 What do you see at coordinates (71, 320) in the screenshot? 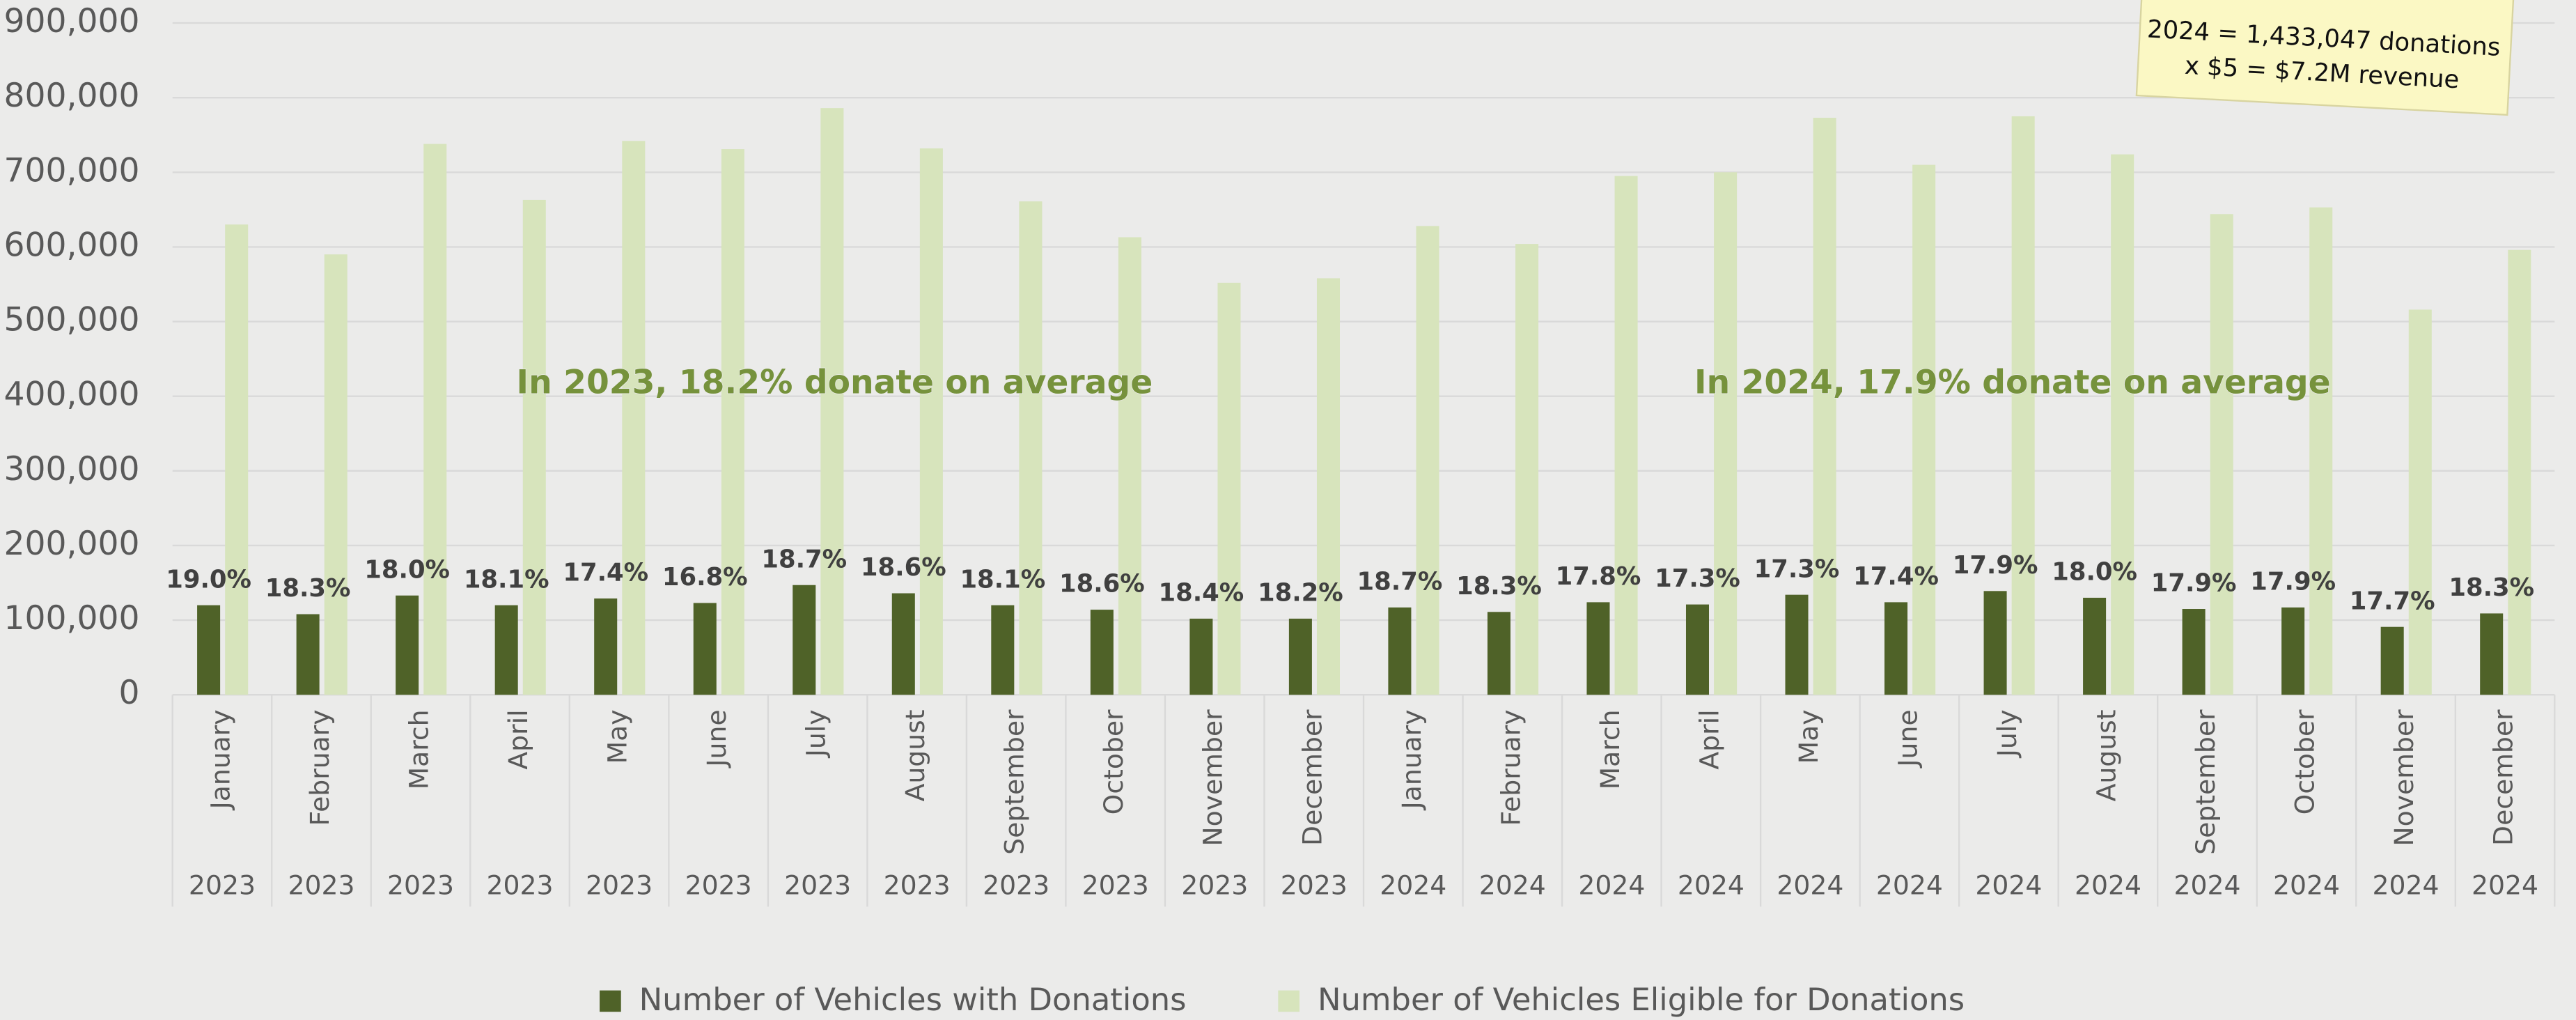
I see `y-tick-label: 500,000` at bounding box center [71, 320].